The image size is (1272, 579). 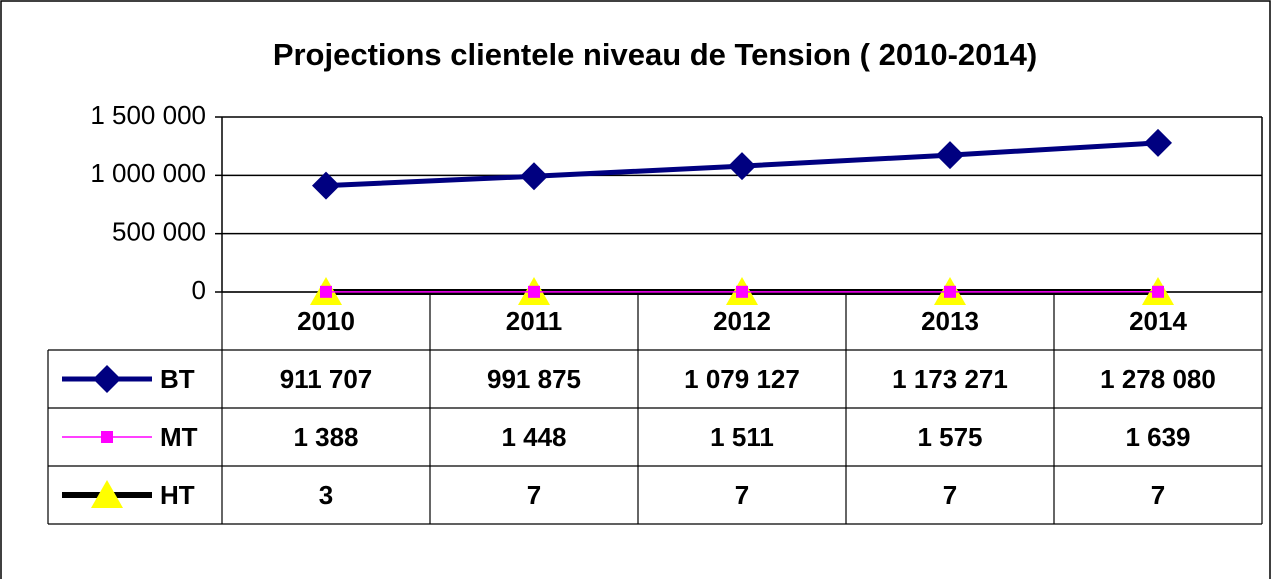 What do you see at coordinates (199, 290) in the screenshot?
I see `y-tick-label: 0` at bounding box center [199, 290].